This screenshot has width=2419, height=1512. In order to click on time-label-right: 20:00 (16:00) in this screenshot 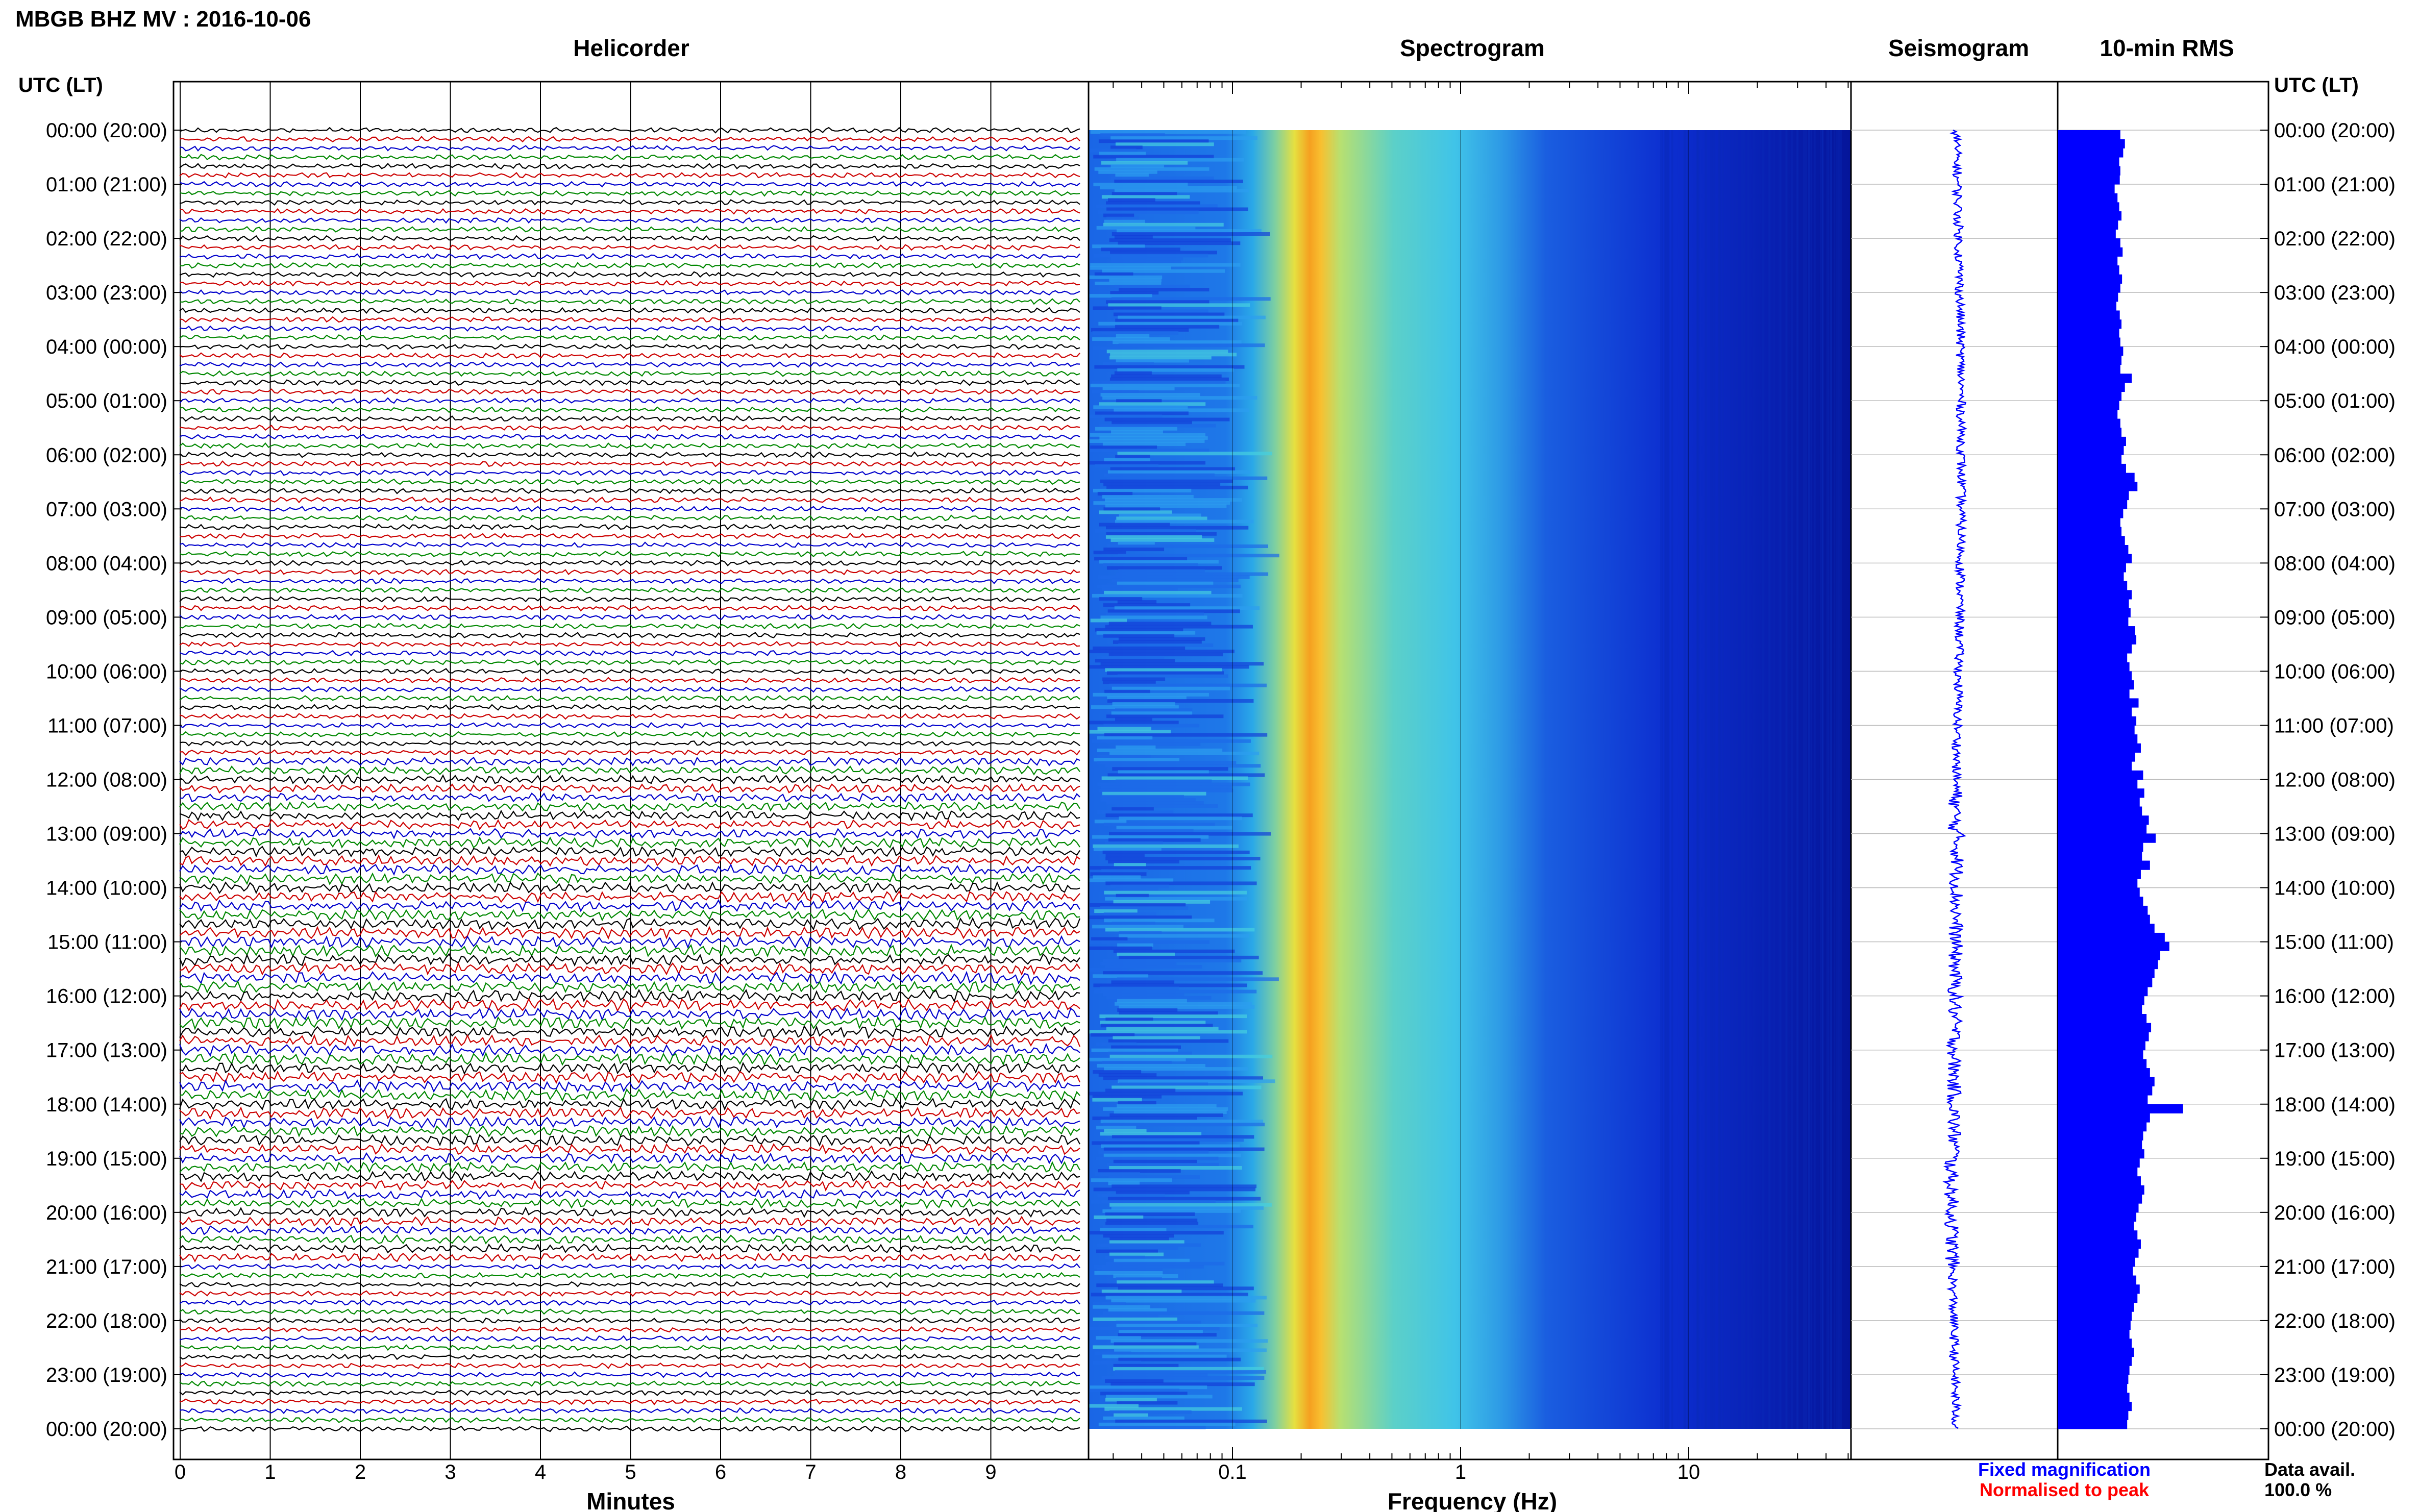, I will do `click(2335, 1213)`.